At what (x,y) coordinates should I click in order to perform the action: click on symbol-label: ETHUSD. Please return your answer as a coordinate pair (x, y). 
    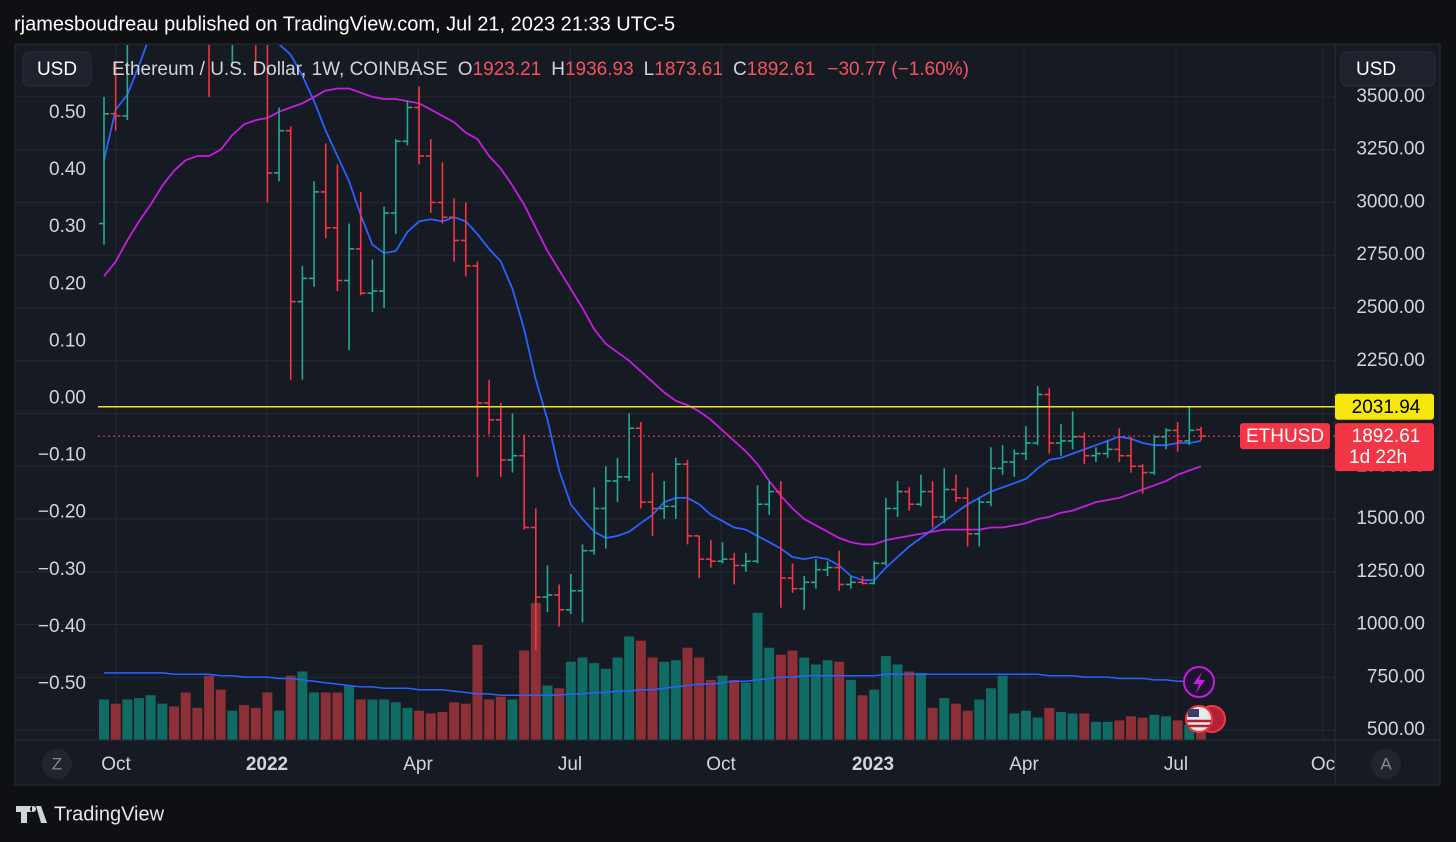
    Looking at the image, I should click on (1285, 436).